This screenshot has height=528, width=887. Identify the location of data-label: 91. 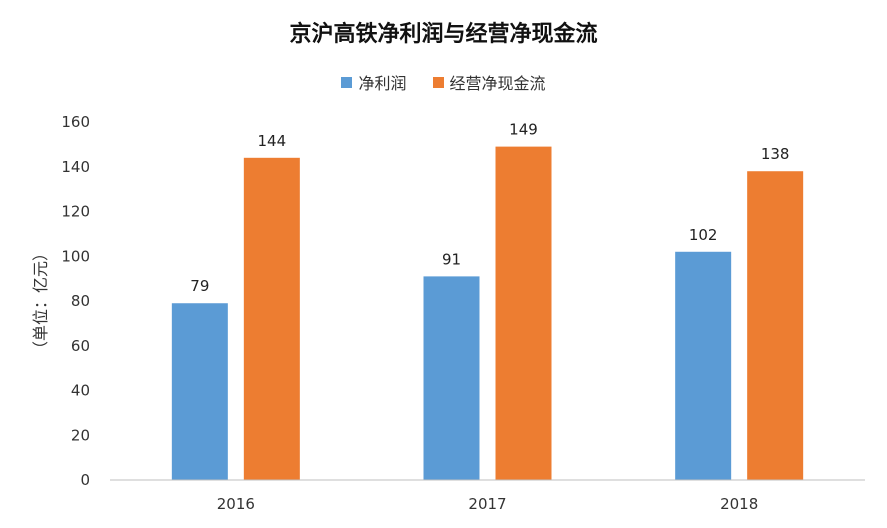
(451, 259).